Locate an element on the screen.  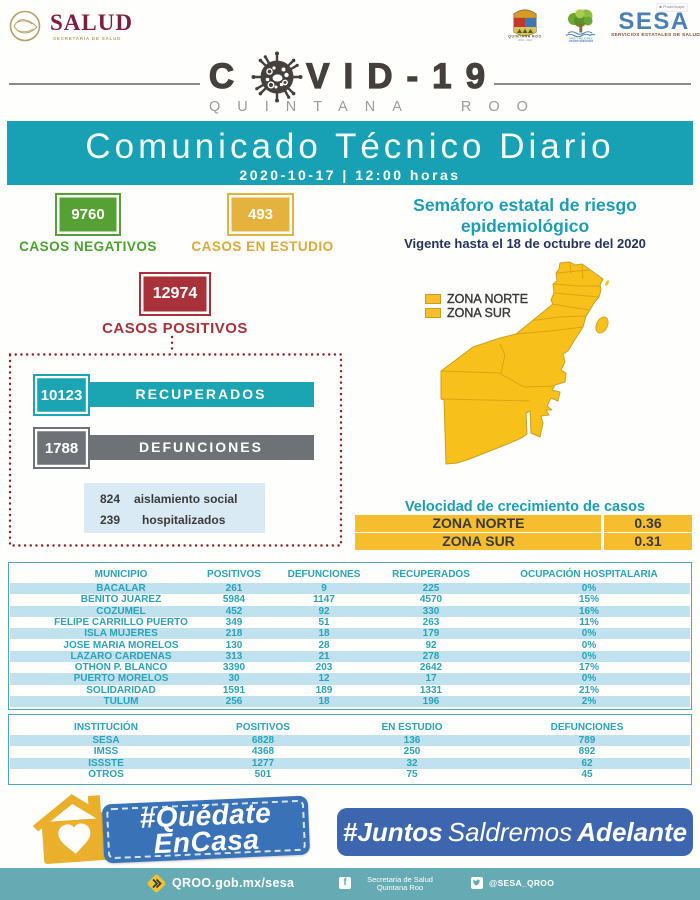
svg-text: OPORTUNIDADES is located at coordinates (581, 40).